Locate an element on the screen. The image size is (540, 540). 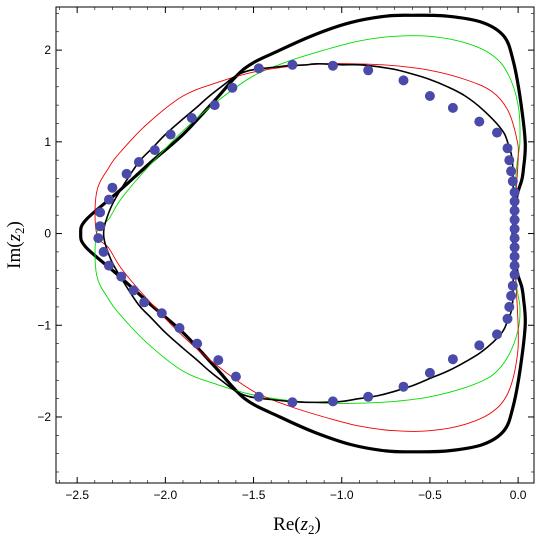
x-tick-label: −0.5 is located at coordinates (430, 495).